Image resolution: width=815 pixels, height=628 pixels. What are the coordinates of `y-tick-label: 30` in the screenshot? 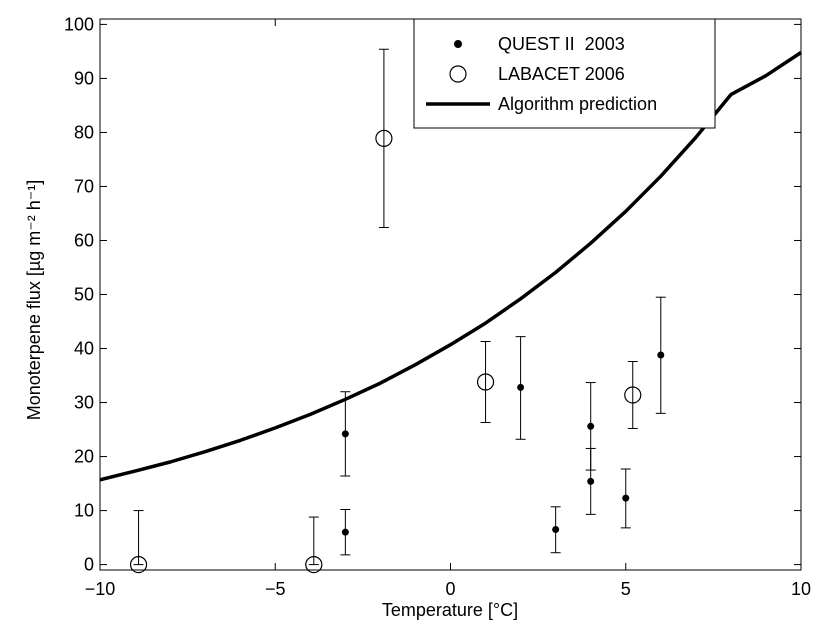 It's located at (84, 403).